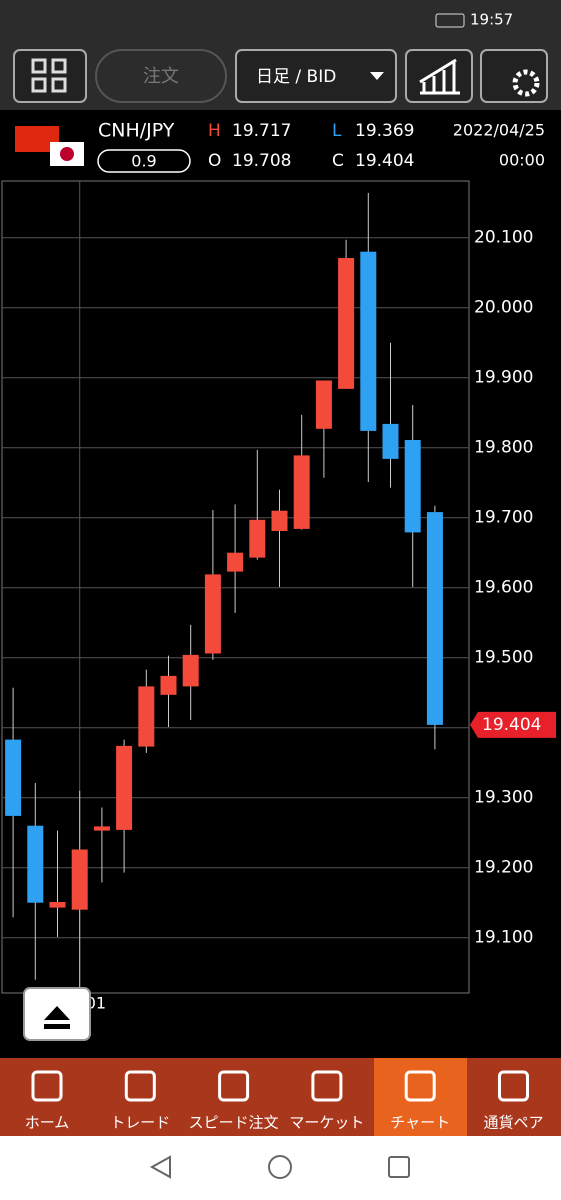 The width and height of the screenshot is (561, 1200). What do you see at coordinates (384, 161) in the screenshot?
I see `close: 19.404` at bounding box center [384, 161].